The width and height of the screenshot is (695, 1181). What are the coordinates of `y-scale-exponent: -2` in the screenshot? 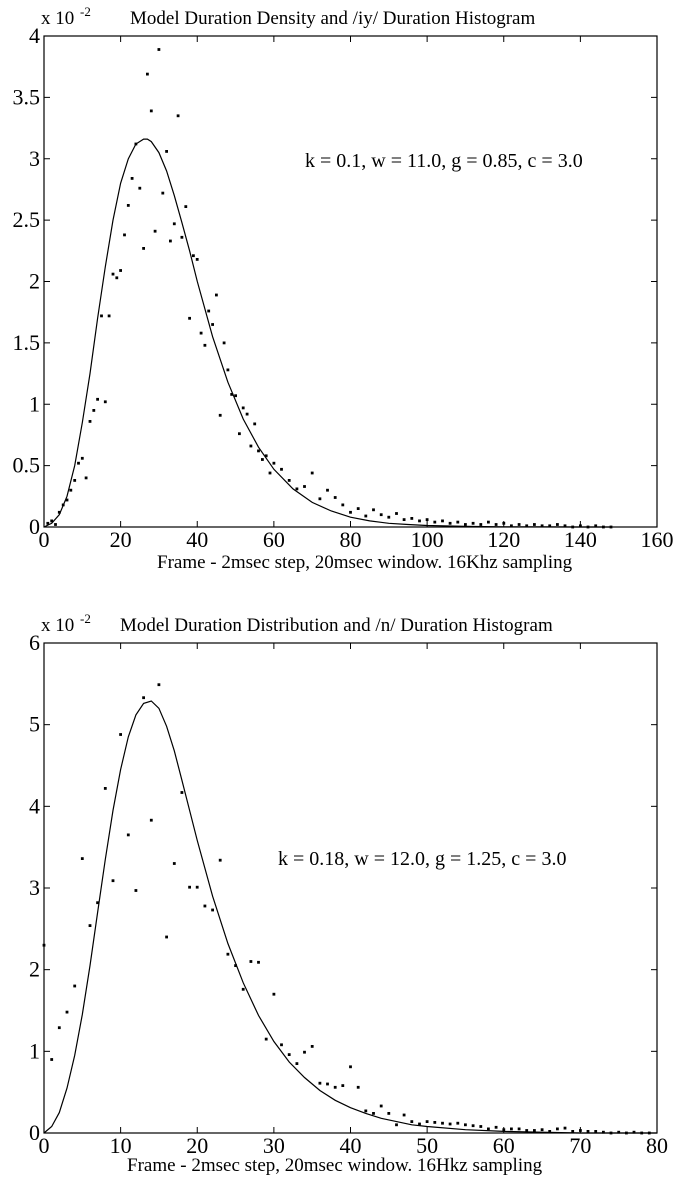 It's located at (85, 618).